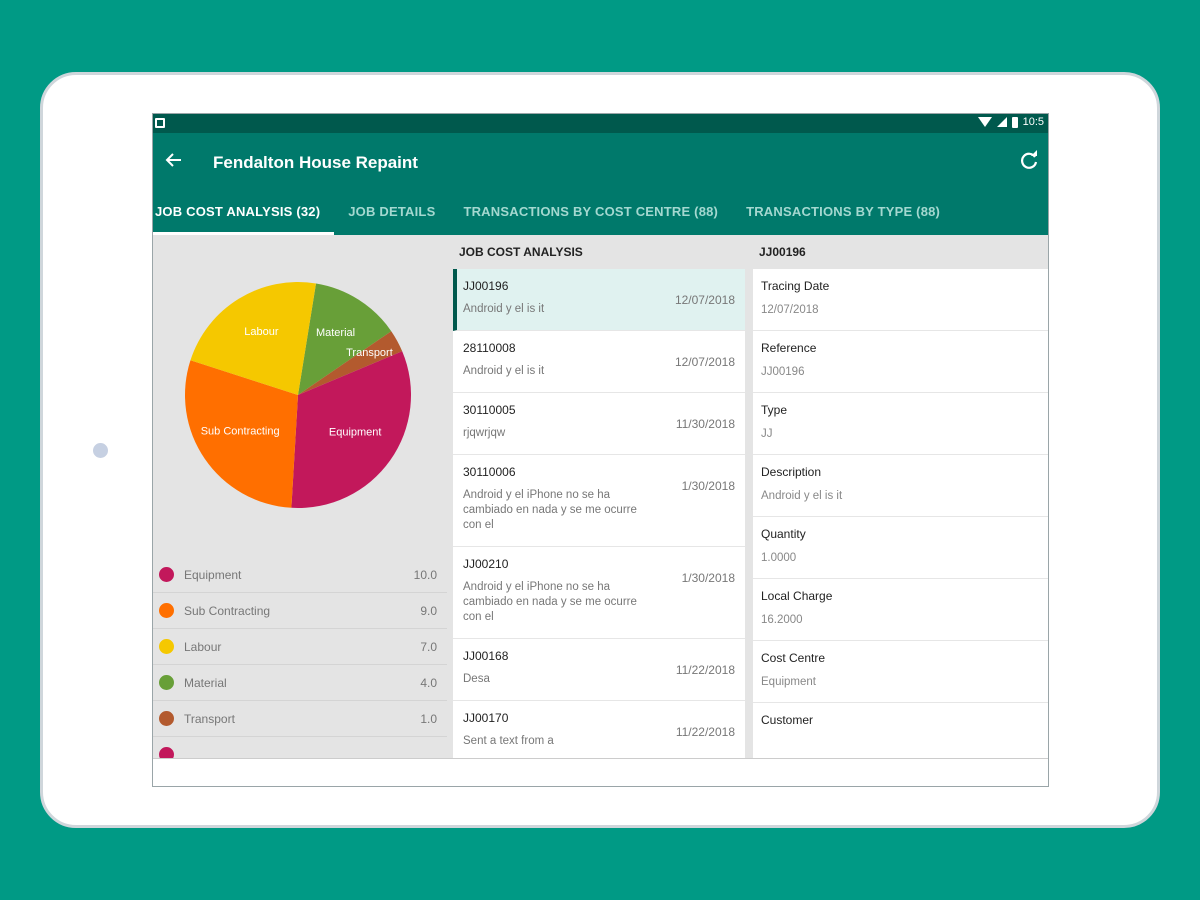 The height and width of the screenshot is (900, 1200). What do you see at coordinates (244, 216) in the screenshot?
I see `tab-job-cost-analysis: JOB COST ANALYSIS (32)` at bounding box center [244, 216].